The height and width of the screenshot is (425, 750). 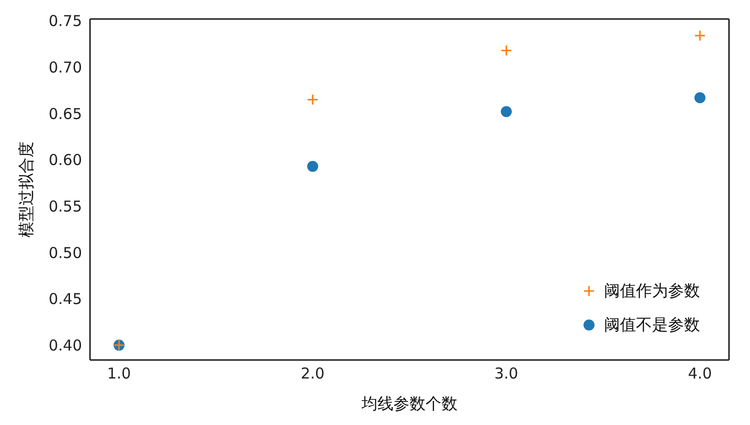 I want to click on y-tick-label: 0.45, so click(x=65, y=299).